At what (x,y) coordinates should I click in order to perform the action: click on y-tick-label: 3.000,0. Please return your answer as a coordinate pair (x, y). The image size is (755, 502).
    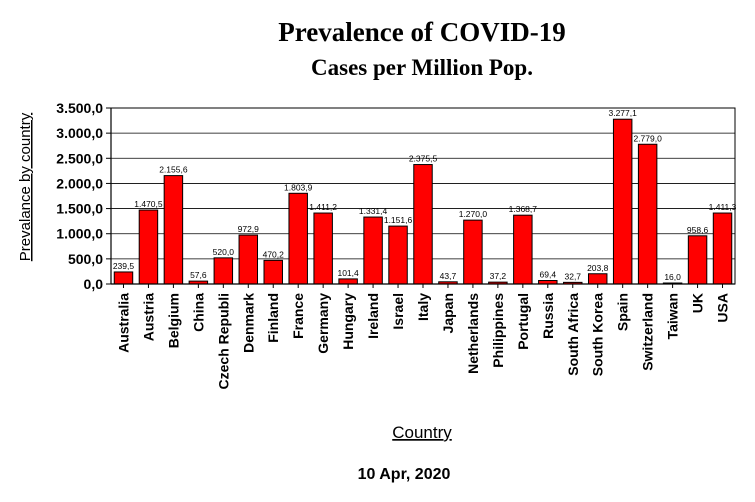
    Looking at the image, I should click on (79, 133).